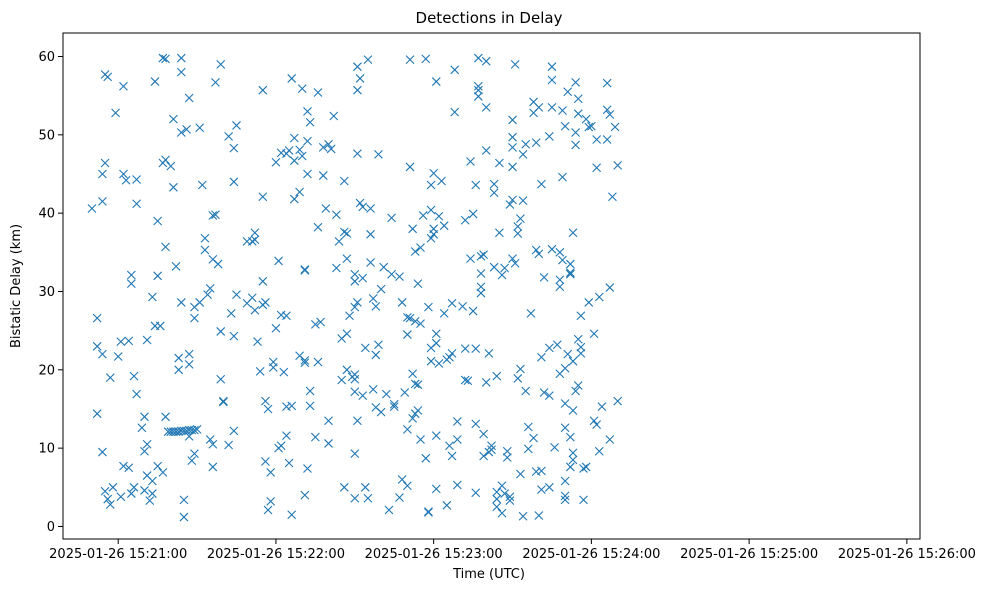 This screenshot has width=988, height=590. I want to click on x-tick-label: 2025-01-26 15:23:00, so click(434, 554).